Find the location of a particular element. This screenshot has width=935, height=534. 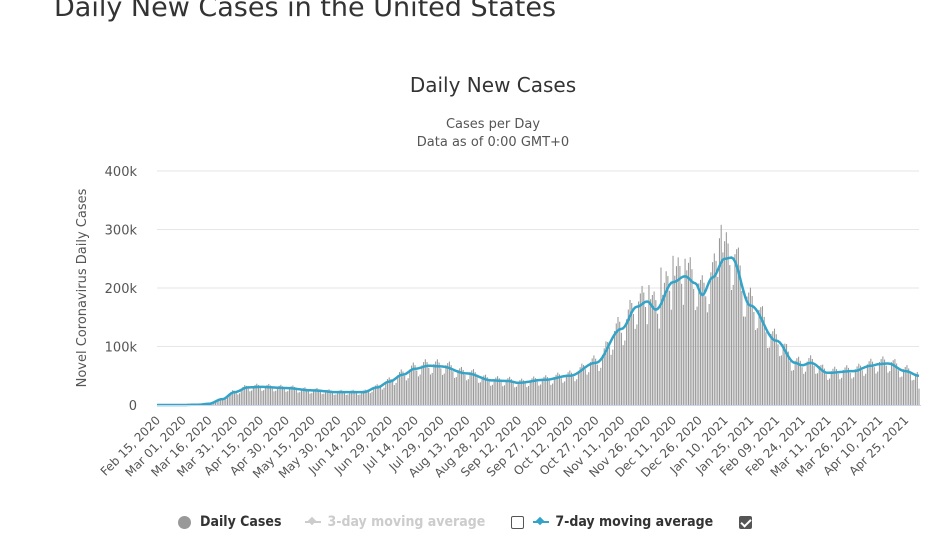

legend-item-daily-cases: Daily Cases is located at coordinates (229, 522).